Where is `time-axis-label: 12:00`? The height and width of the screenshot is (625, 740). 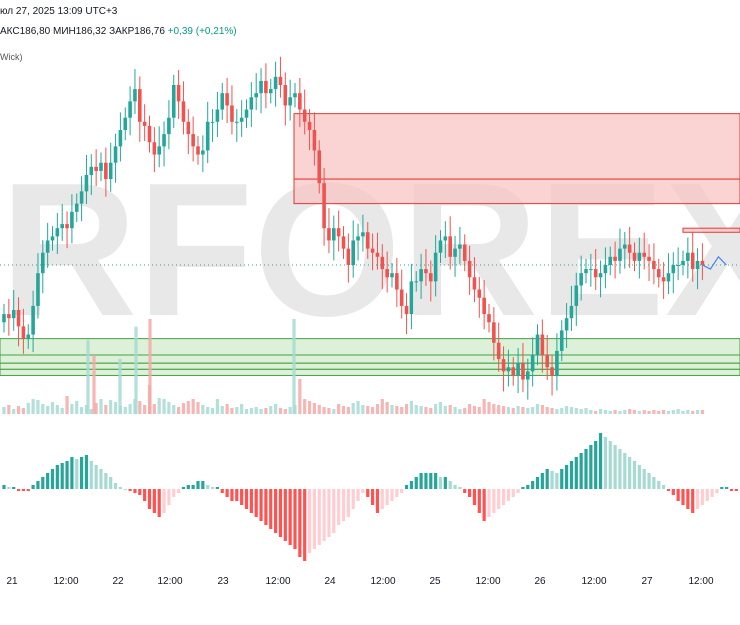 time-axis-label: 12:00 is located at coordinates (487, 581).